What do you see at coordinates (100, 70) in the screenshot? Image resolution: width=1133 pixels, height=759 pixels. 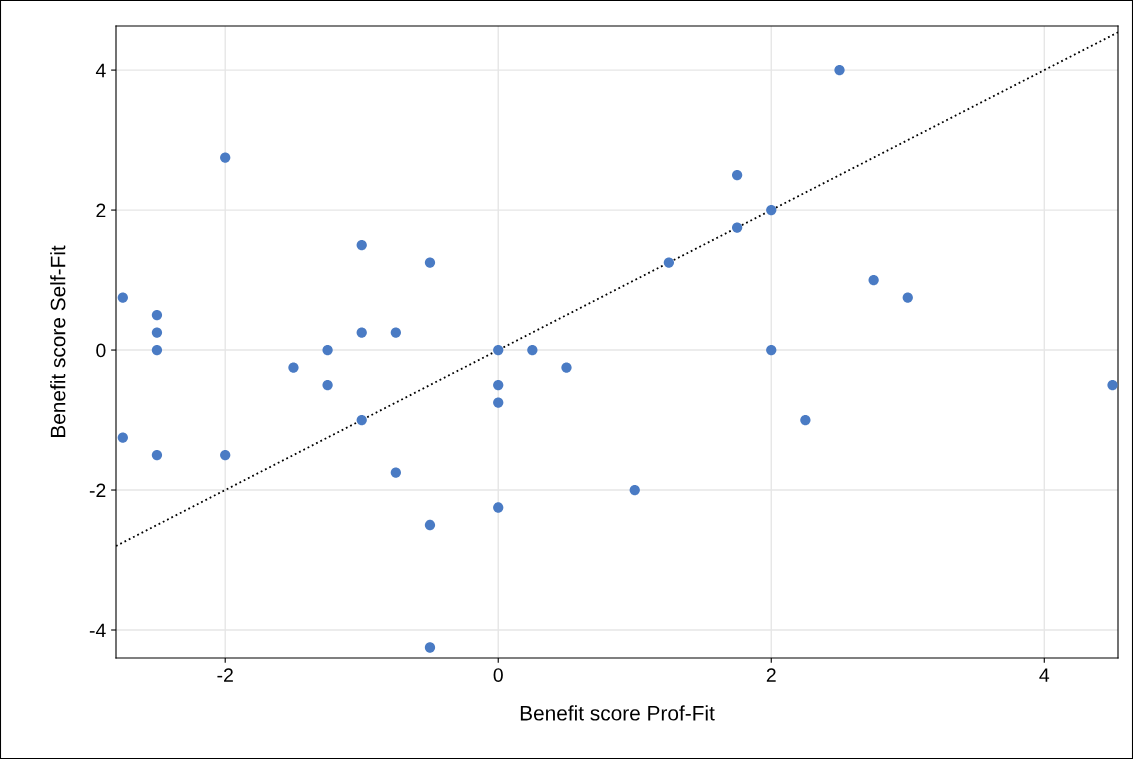 I see `y-tick-label: 4` at bounding box center [100, 70].